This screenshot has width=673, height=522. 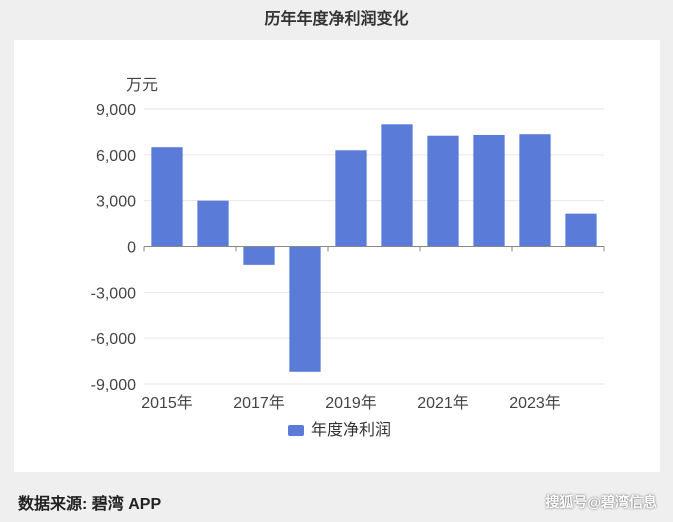 What do you see at coordinates (305, 309) in the screenshot?
I see `bar-2018年` at bounding box center [305, 309].